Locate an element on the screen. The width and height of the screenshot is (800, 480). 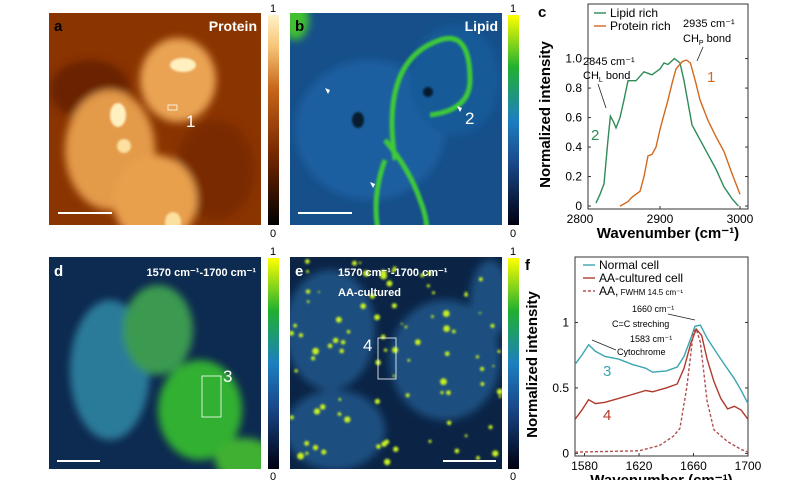
panel-b-lipid-image is located at coordinates (396, 119).